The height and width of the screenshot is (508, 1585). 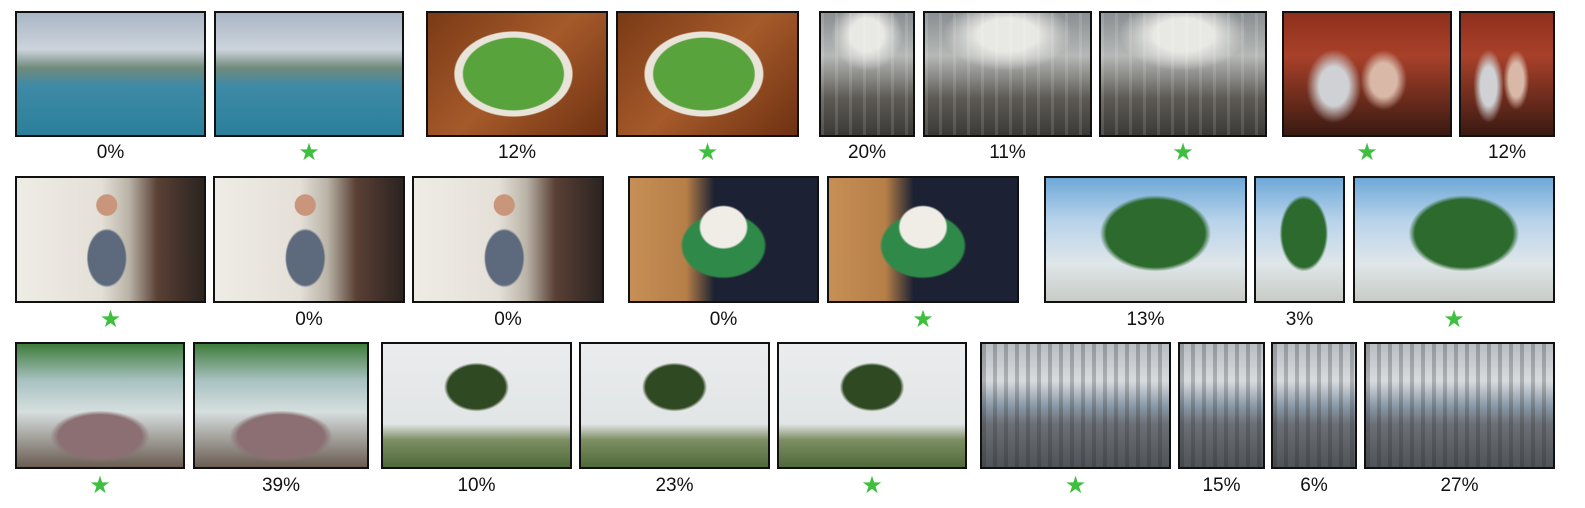 What do you see at coordinates (1145, 319) in the screenshot?
I see `caption-r2-6: 13%` at bounding box center [1145, 319].